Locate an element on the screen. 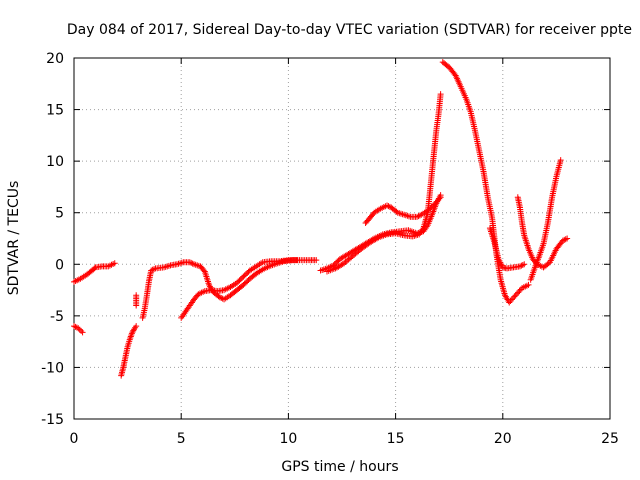 This screenshot has height=480, width=640. y-tick-label: -10 is located at coordinates (52, 368).